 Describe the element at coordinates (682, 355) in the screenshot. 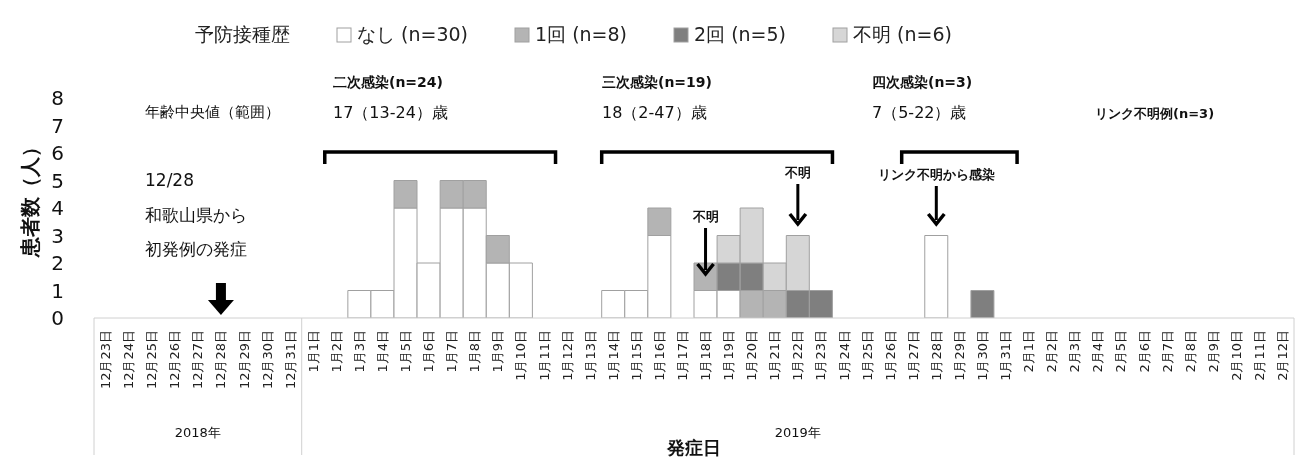

I see `x-tick-label: 1月17日` at that location.